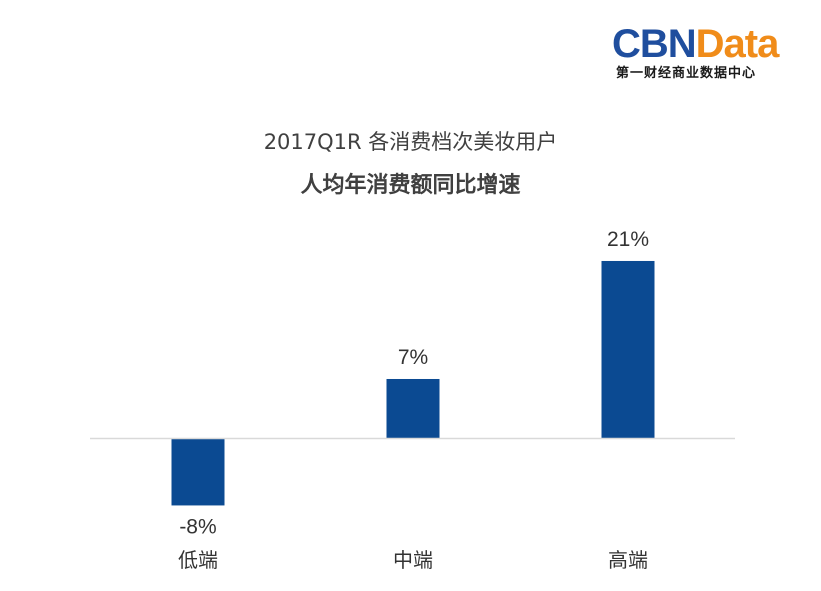  Describe the element at coordinates (686, 73) in the screenshot. I see `logo-tagline: 第一财经商业数据中心` at that location.